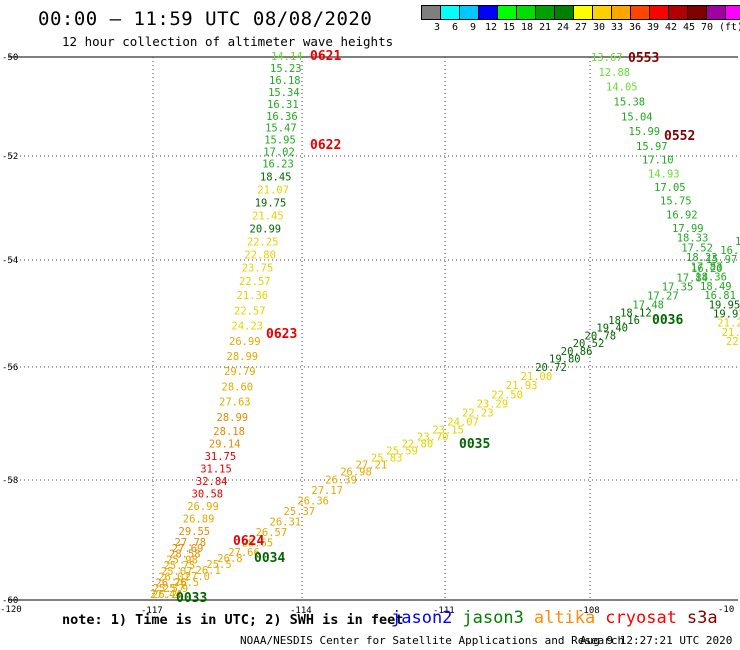 The image size is (740, 650). Describe the element at coordinates (260, 256) in the screenshot. I see `track-a-value: 22.80` at that location.